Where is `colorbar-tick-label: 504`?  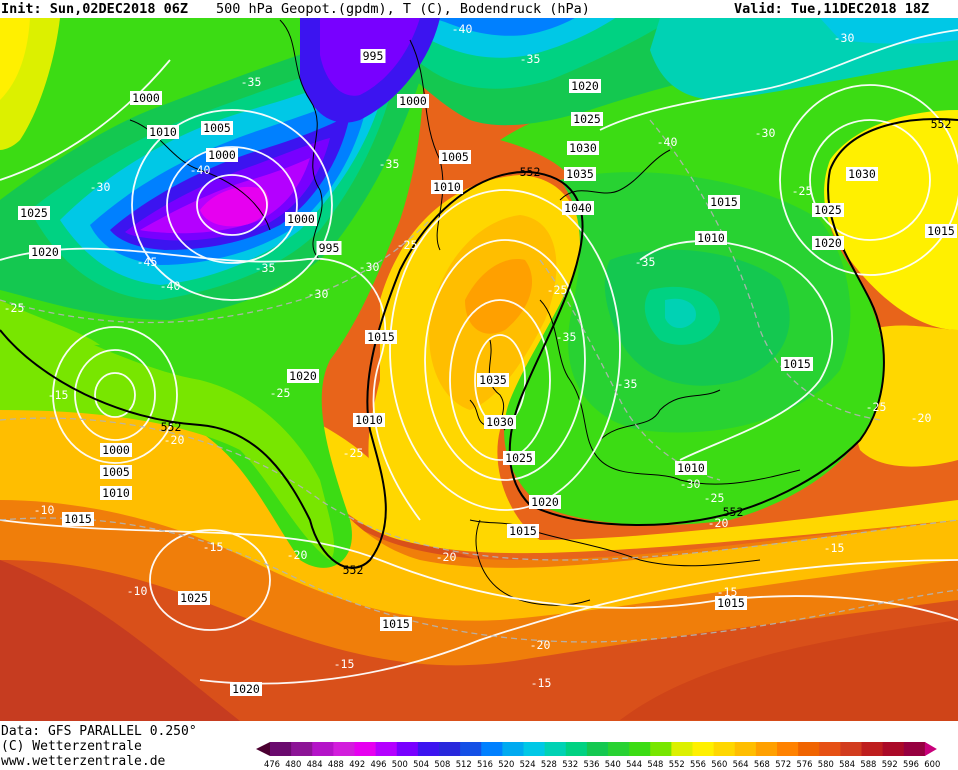
colorbar-tick-label: 504 is located at coordinates (421, 764).